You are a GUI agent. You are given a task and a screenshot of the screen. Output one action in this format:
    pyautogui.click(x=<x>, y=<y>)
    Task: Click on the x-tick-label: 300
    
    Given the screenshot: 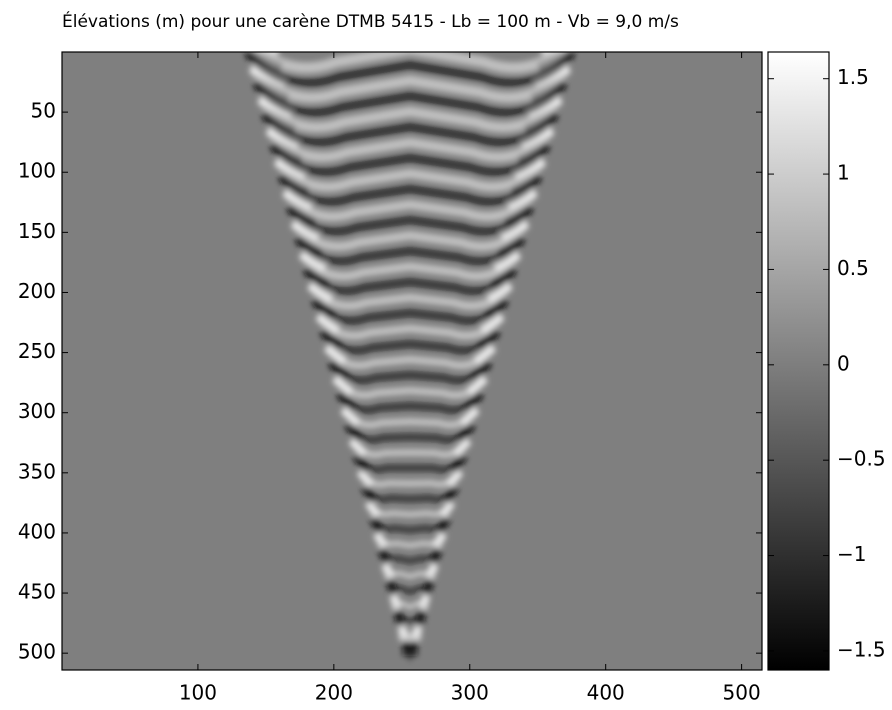 What is the action you would take?
    pyautogui.click(x=470, y=693)
    